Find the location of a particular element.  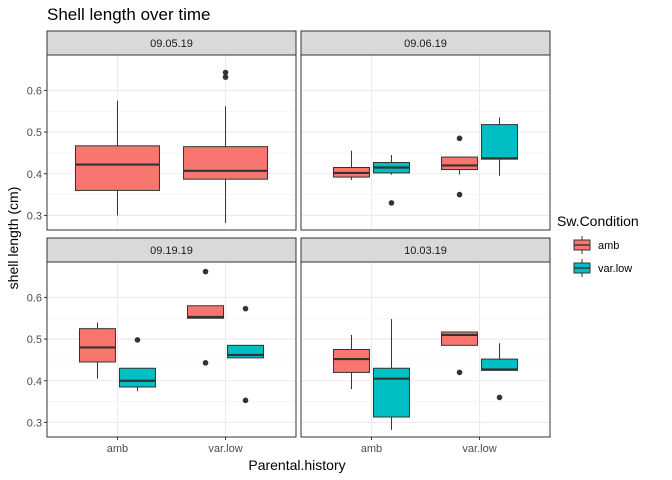

legend-label: var.low is located at coordinates (615, 269).